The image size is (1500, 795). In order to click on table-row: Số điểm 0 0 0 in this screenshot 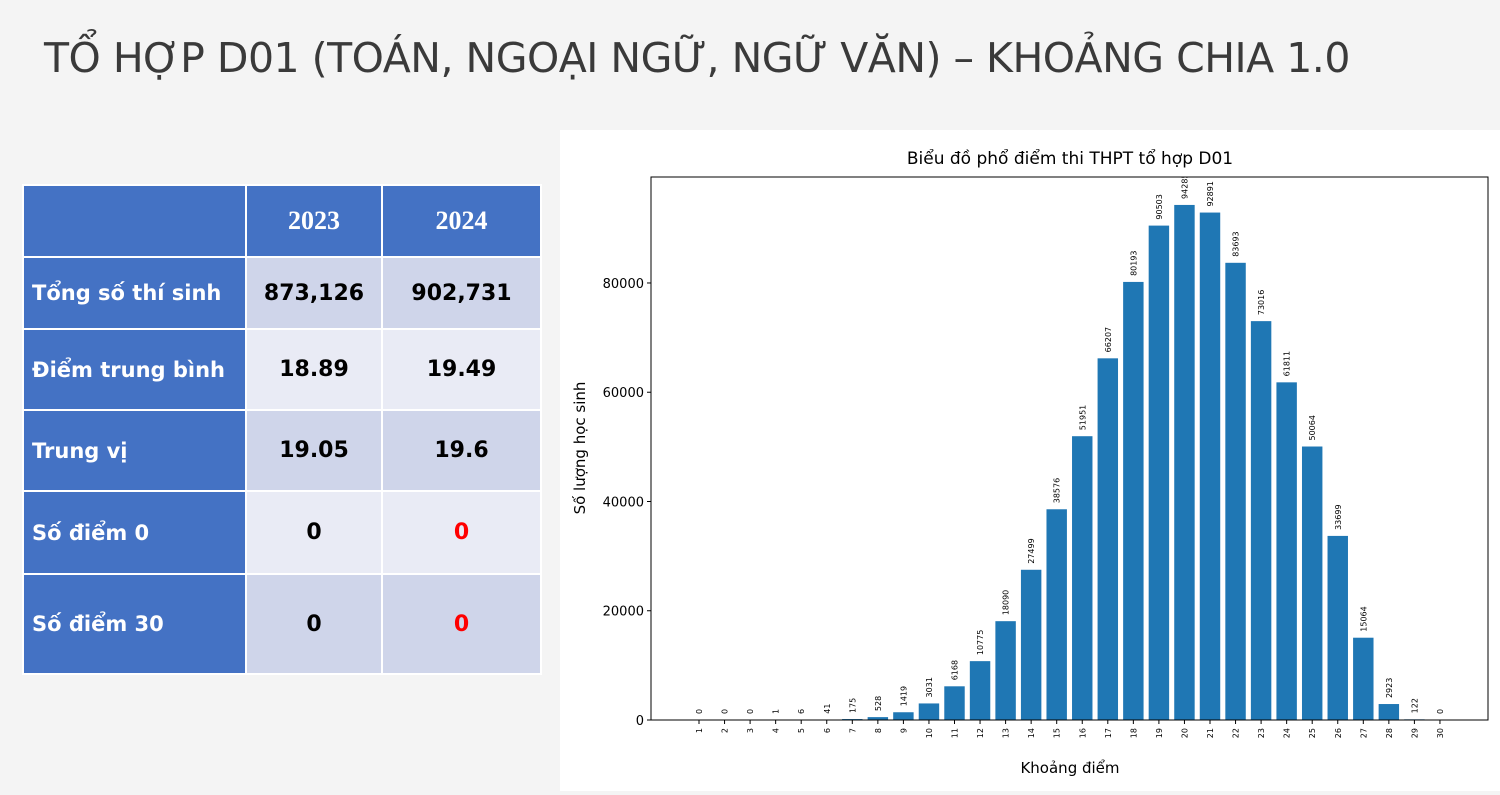, I will do `click(282, 532)`.